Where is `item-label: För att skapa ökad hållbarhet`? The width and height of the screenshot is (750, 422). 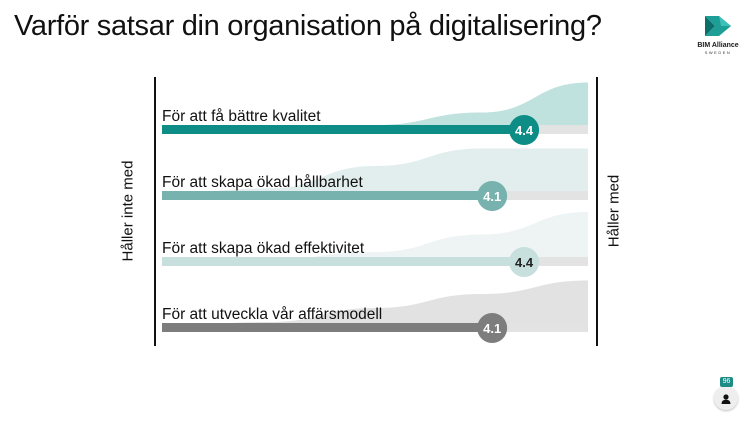 item-label: För att skapa ökad hållbarhet is located at coordinates (262, 182).